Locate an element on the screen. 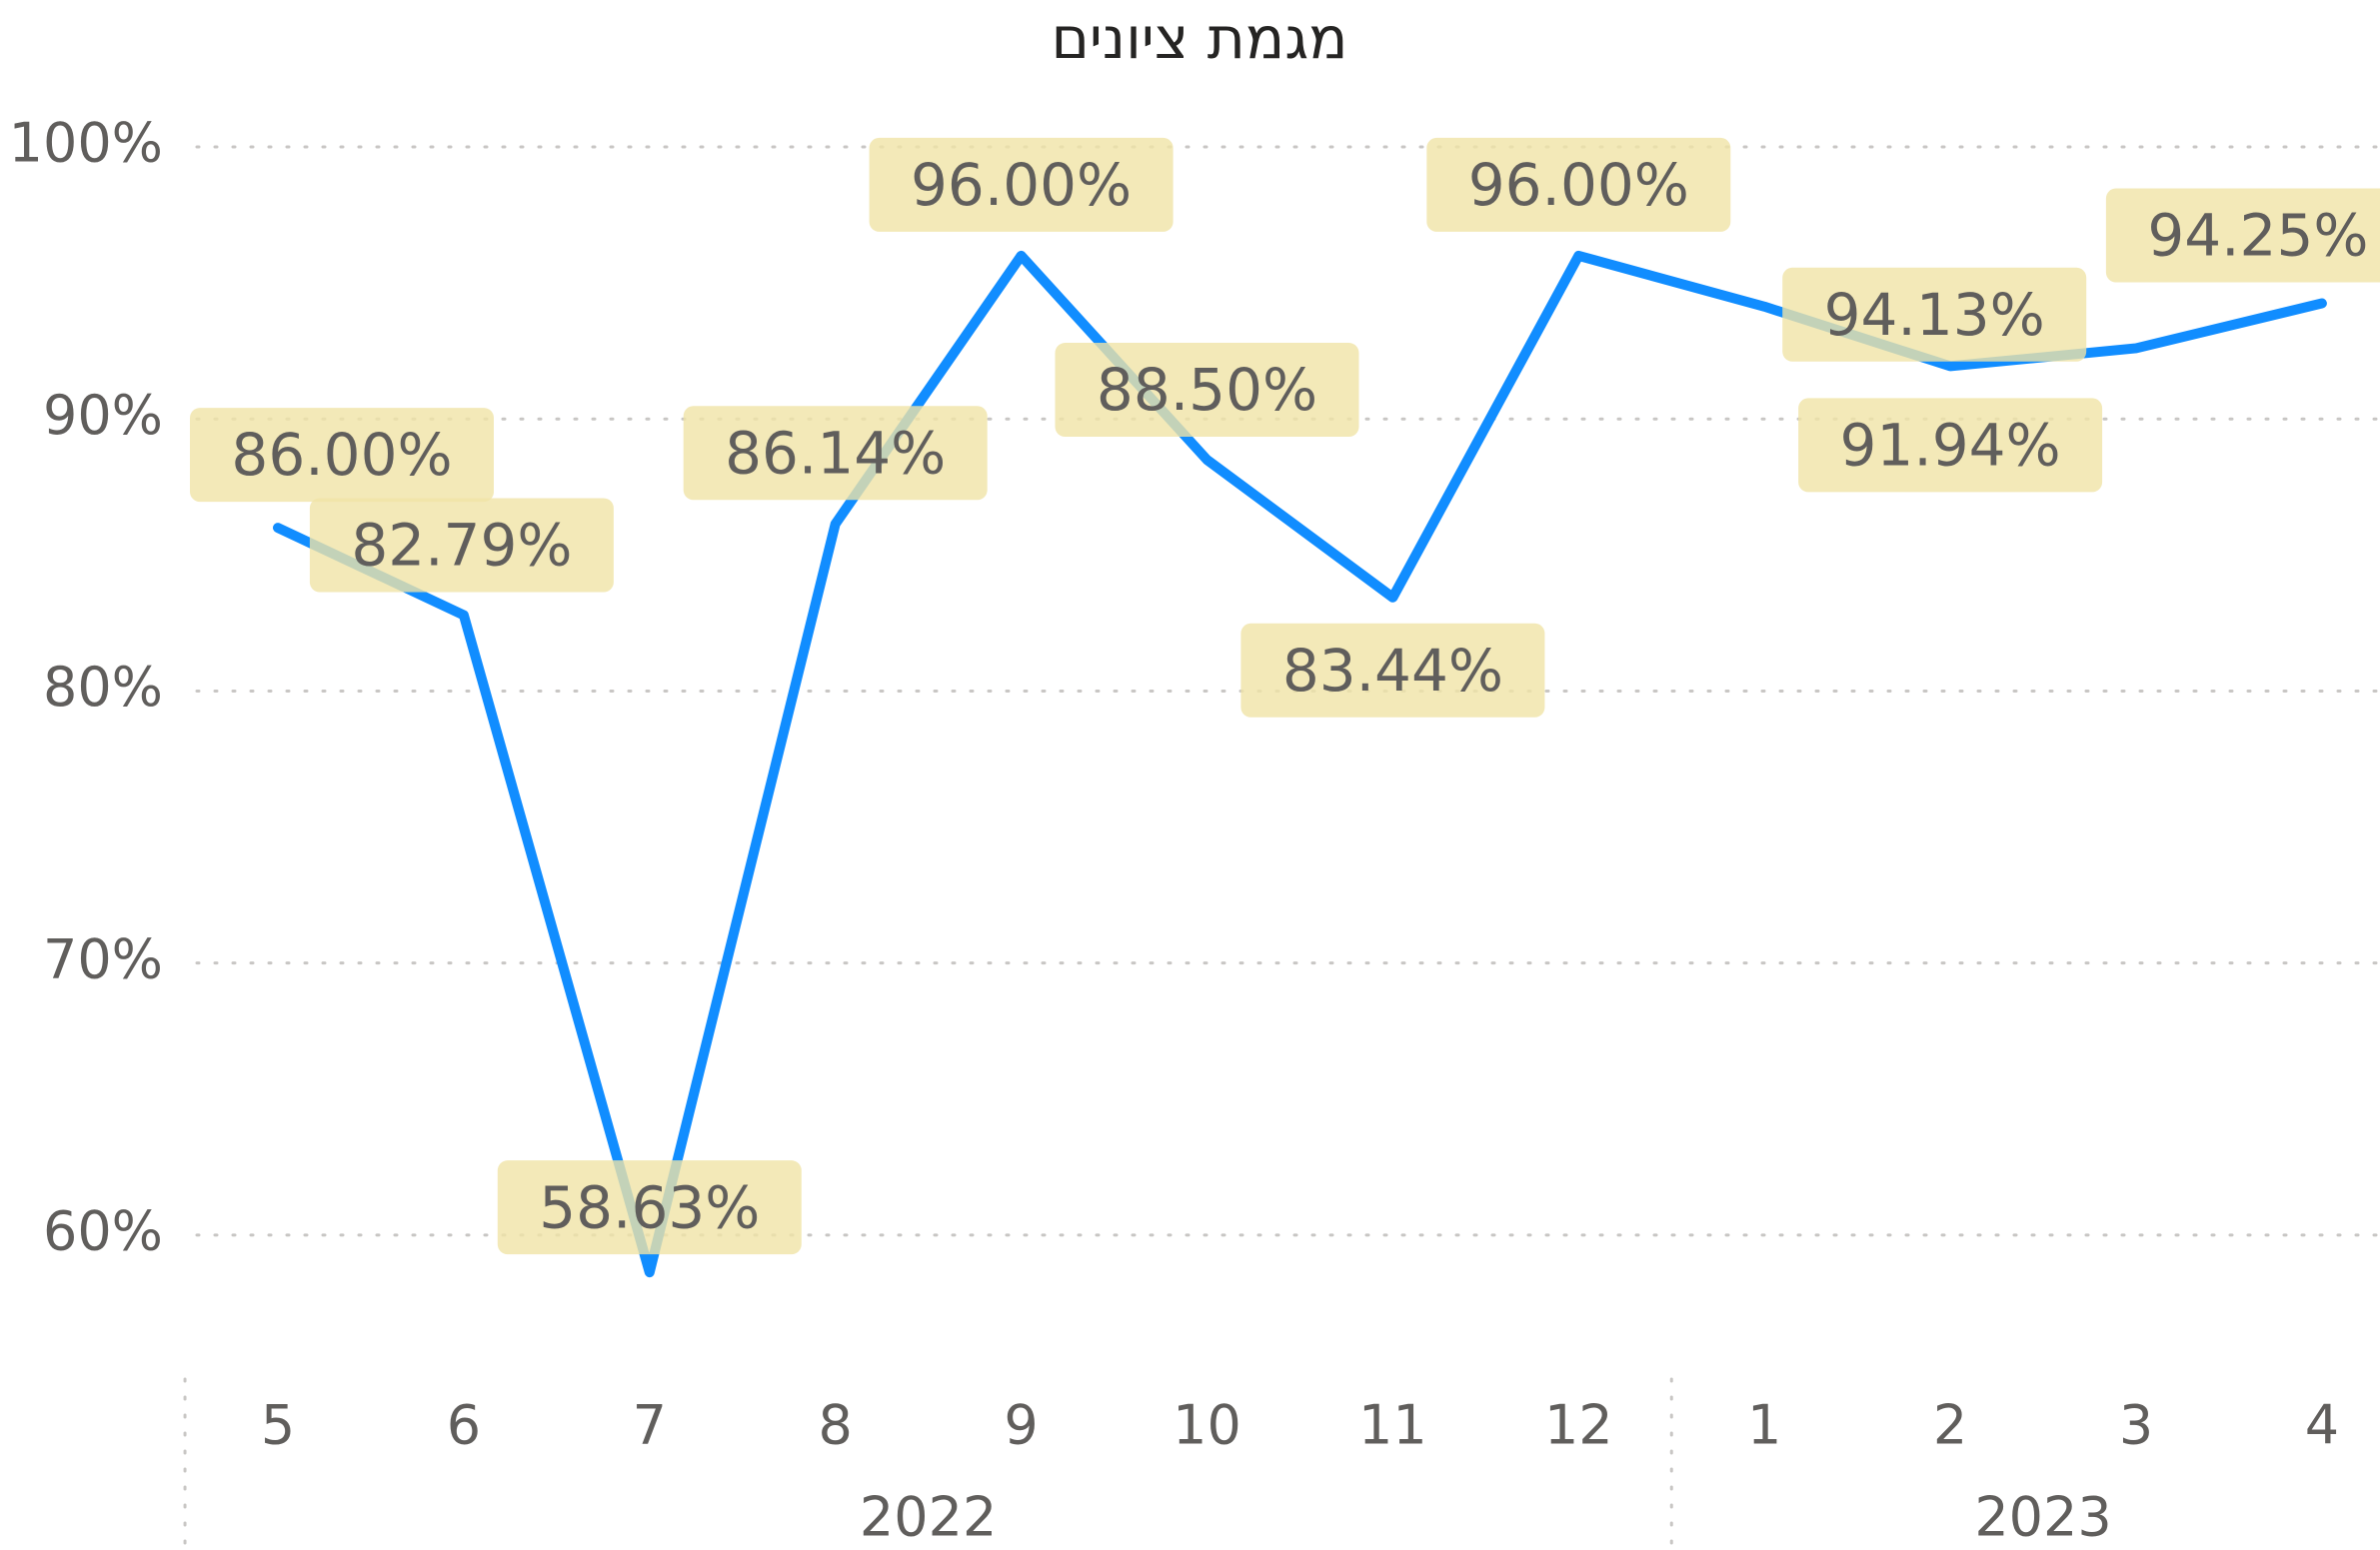  data-label: 83.44% is located at coordinates (1392, 671).